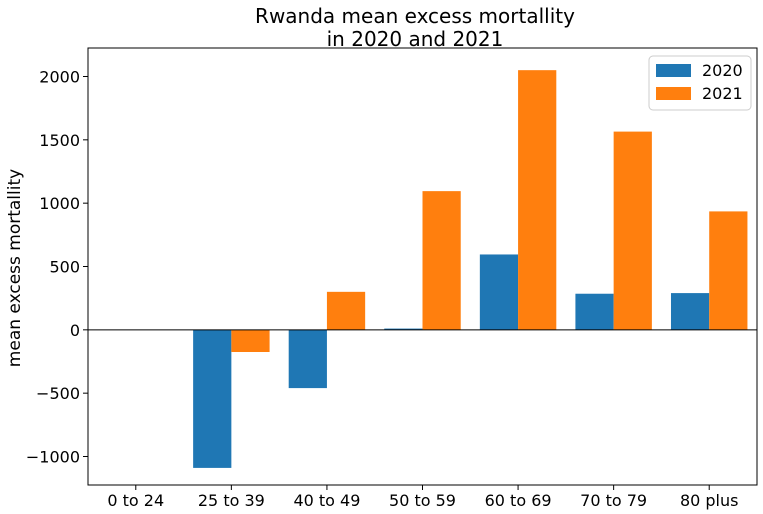 Image resolution: width=763 pixels, height=514 pixels. Describe the element at coordinates (15, 268) in the screenshot. I see `y-axis-label: mean excess mortallity` at that location.